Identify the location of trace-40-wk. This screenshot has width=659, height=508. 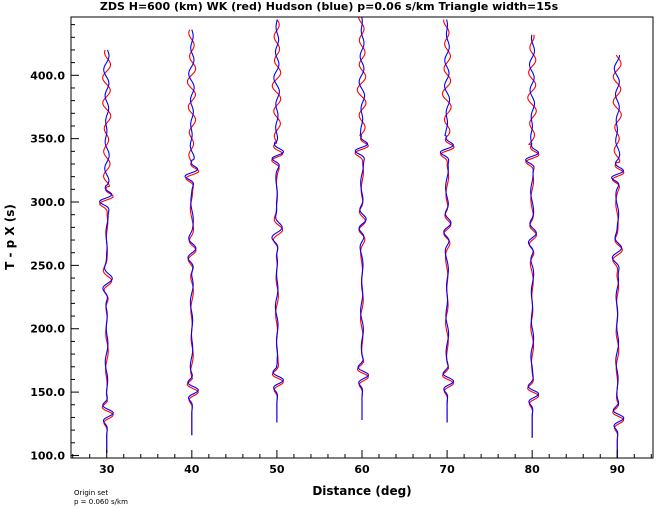
(192, 232).